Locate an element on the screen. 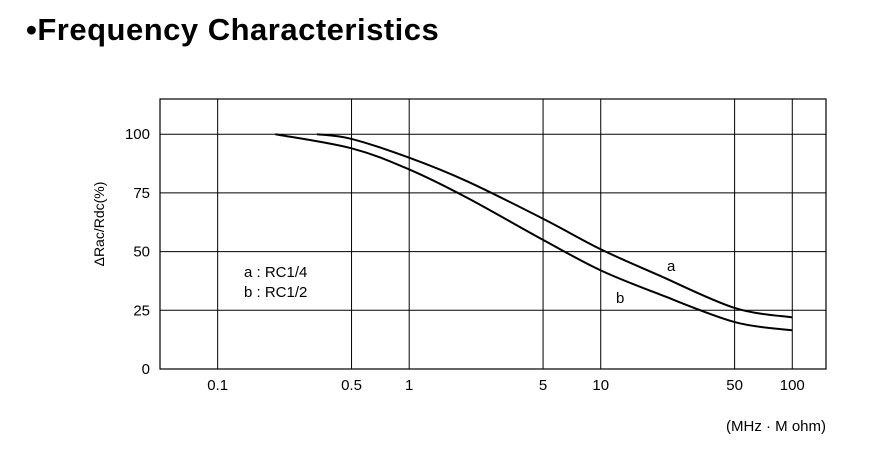  series-label-b: b is located at coordinates (620, 298).